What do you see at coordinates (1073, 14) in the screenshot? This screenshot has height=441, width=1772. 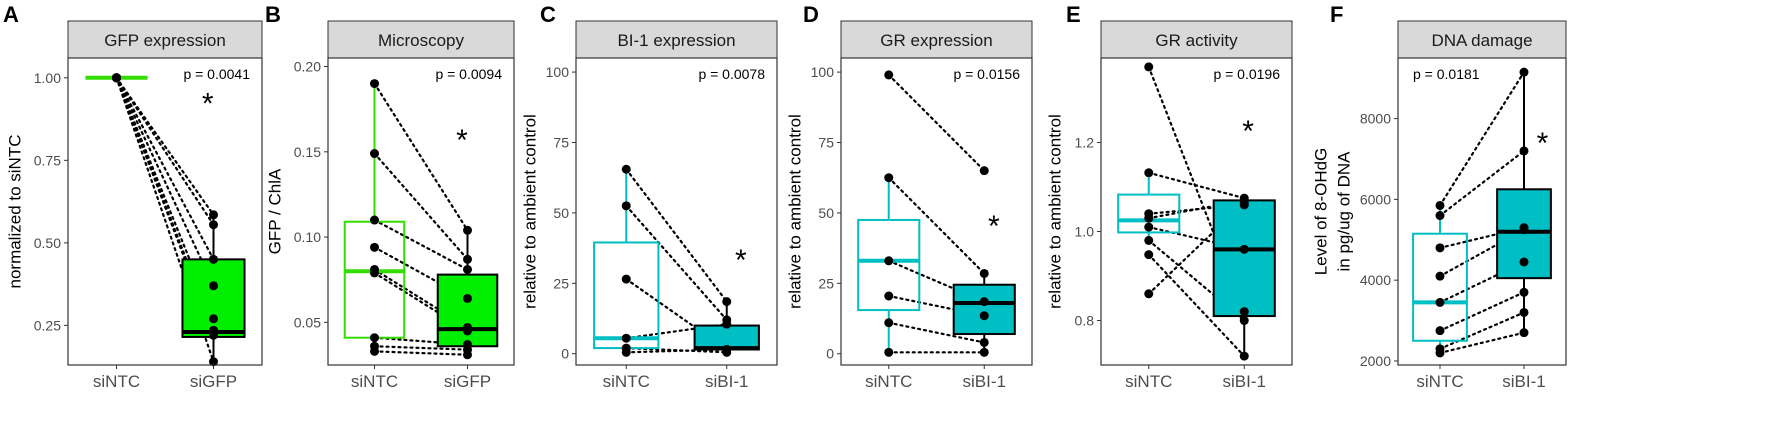 I see `panel-letter: E` at bounding box center [1073, 14].